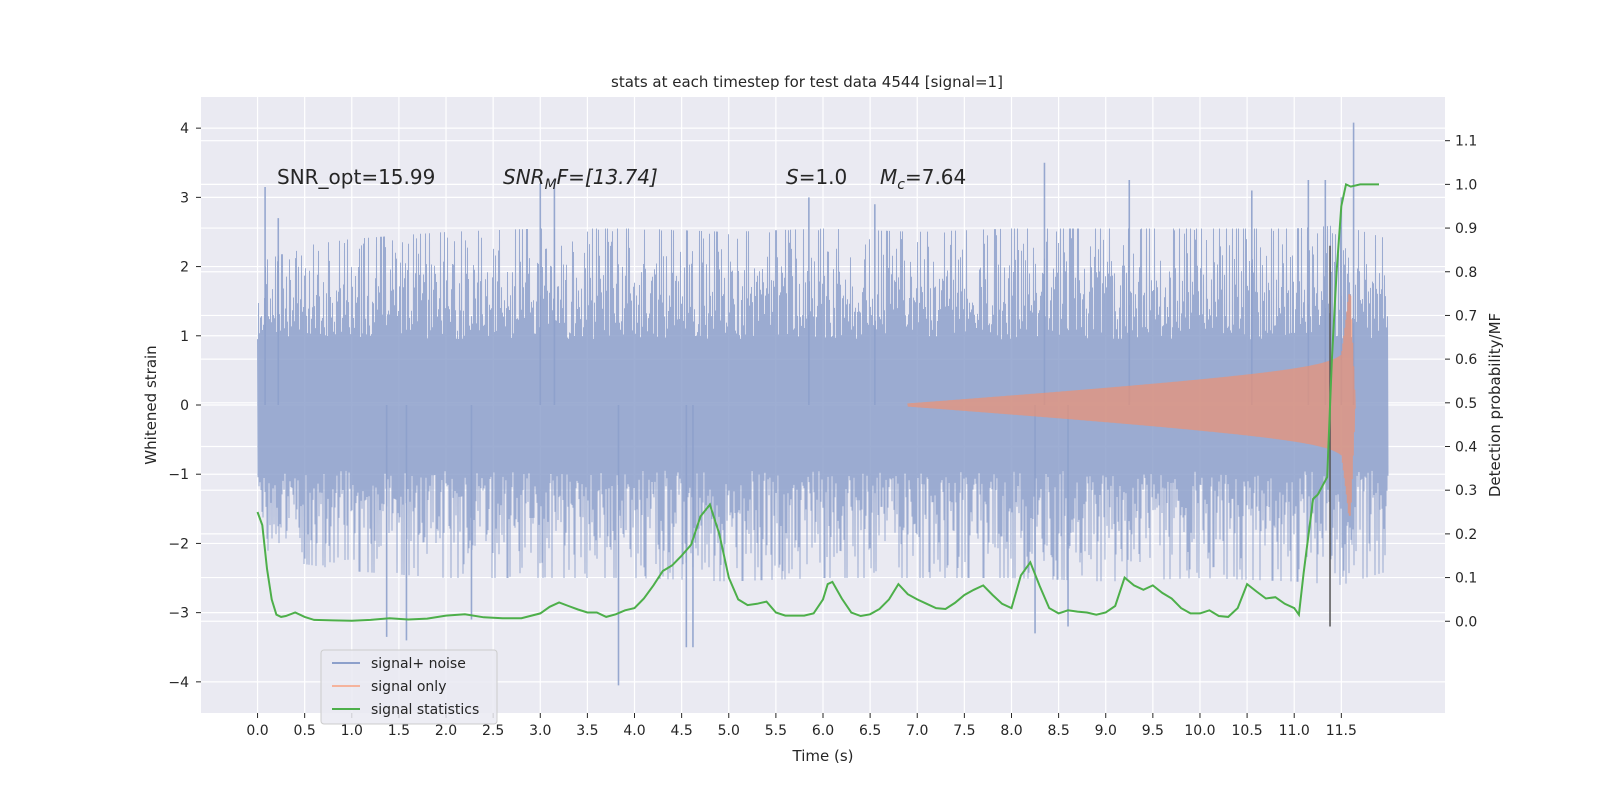 This screenshot has width=1600, height=800. I want to click on y-tick-label-4: 0, so click(184, 406).